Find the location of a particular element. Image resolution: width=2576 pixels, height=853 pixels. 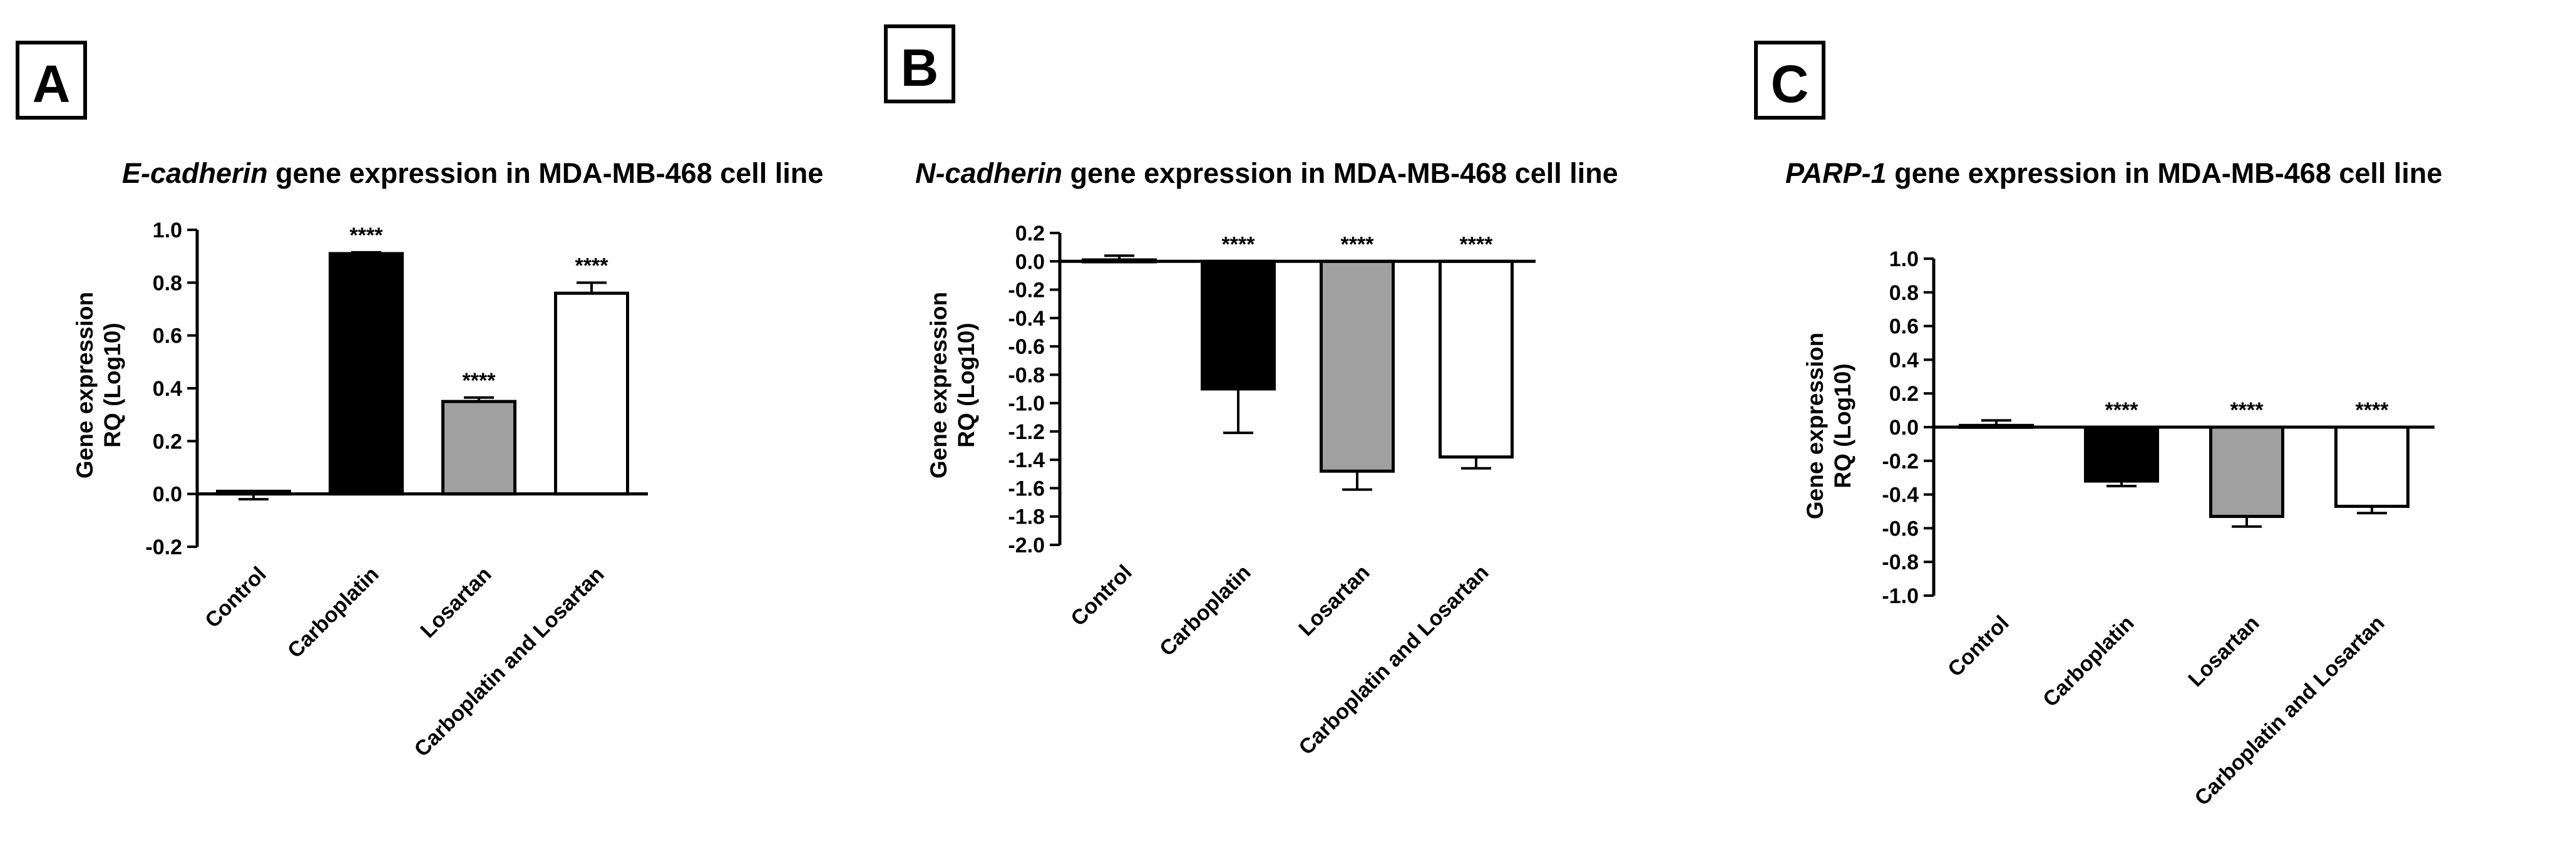

panel-a-y-tick-label: -0.2 is located at coordinates (163, 547).